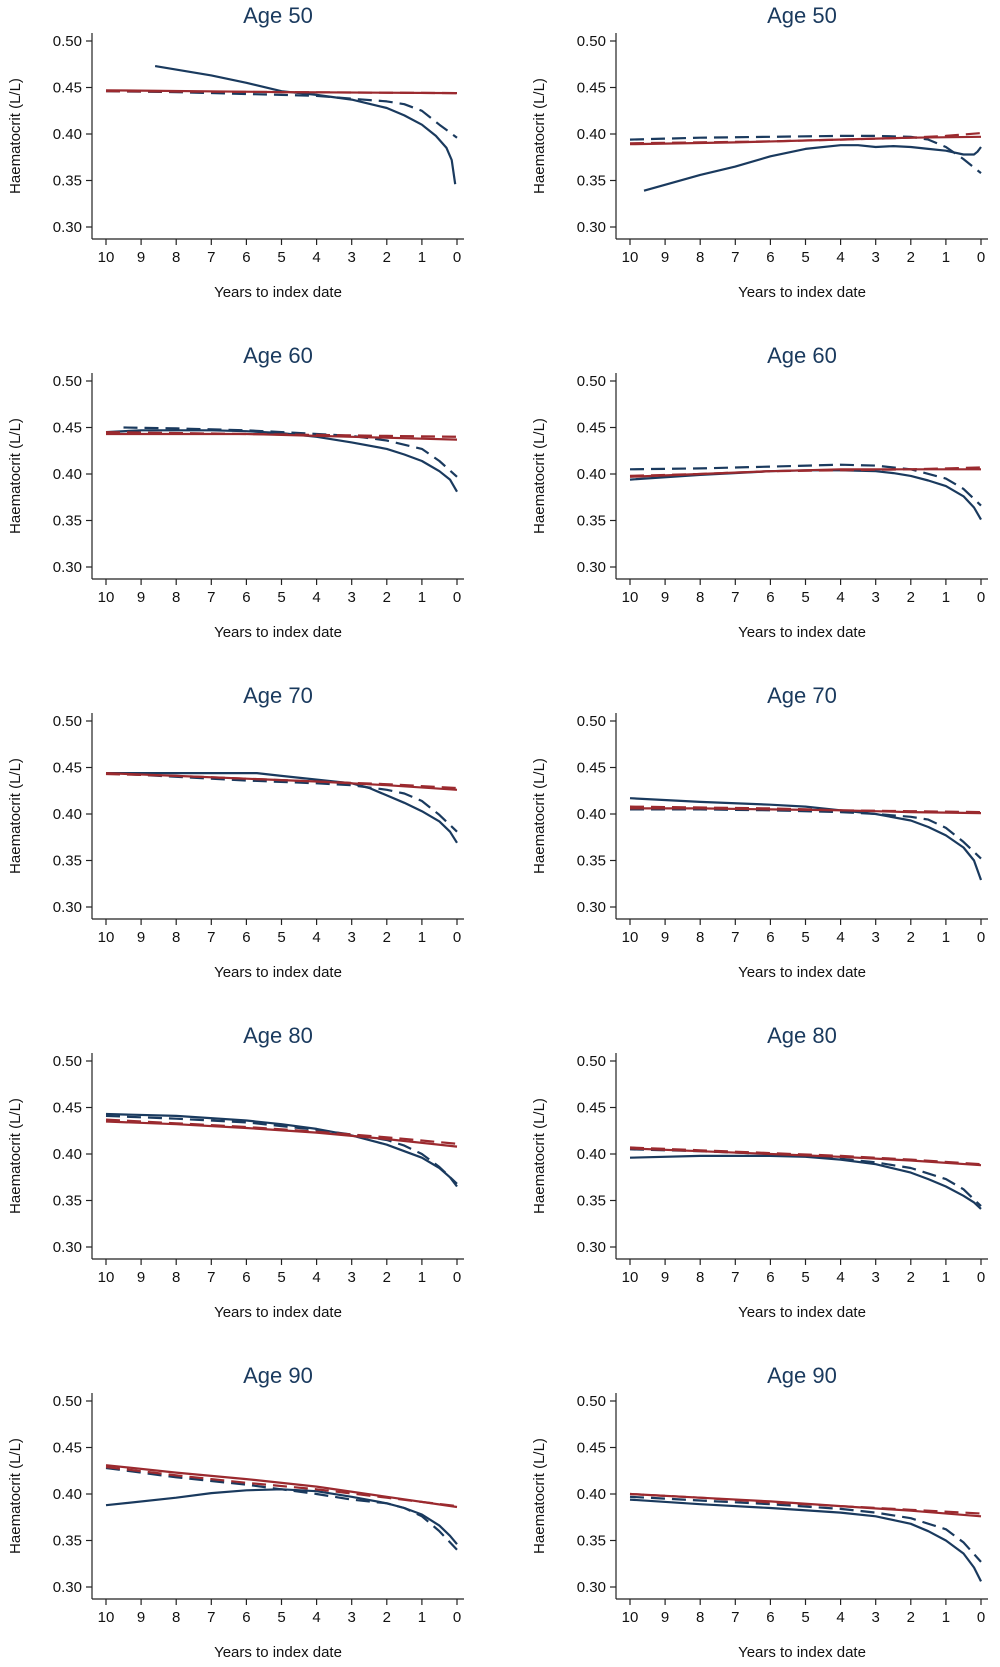  What do you see at coordinates (802, 292) in the screenshot?
I see `chart-2-x-axis-title: Years to index date` at bounding box center [802, 292].